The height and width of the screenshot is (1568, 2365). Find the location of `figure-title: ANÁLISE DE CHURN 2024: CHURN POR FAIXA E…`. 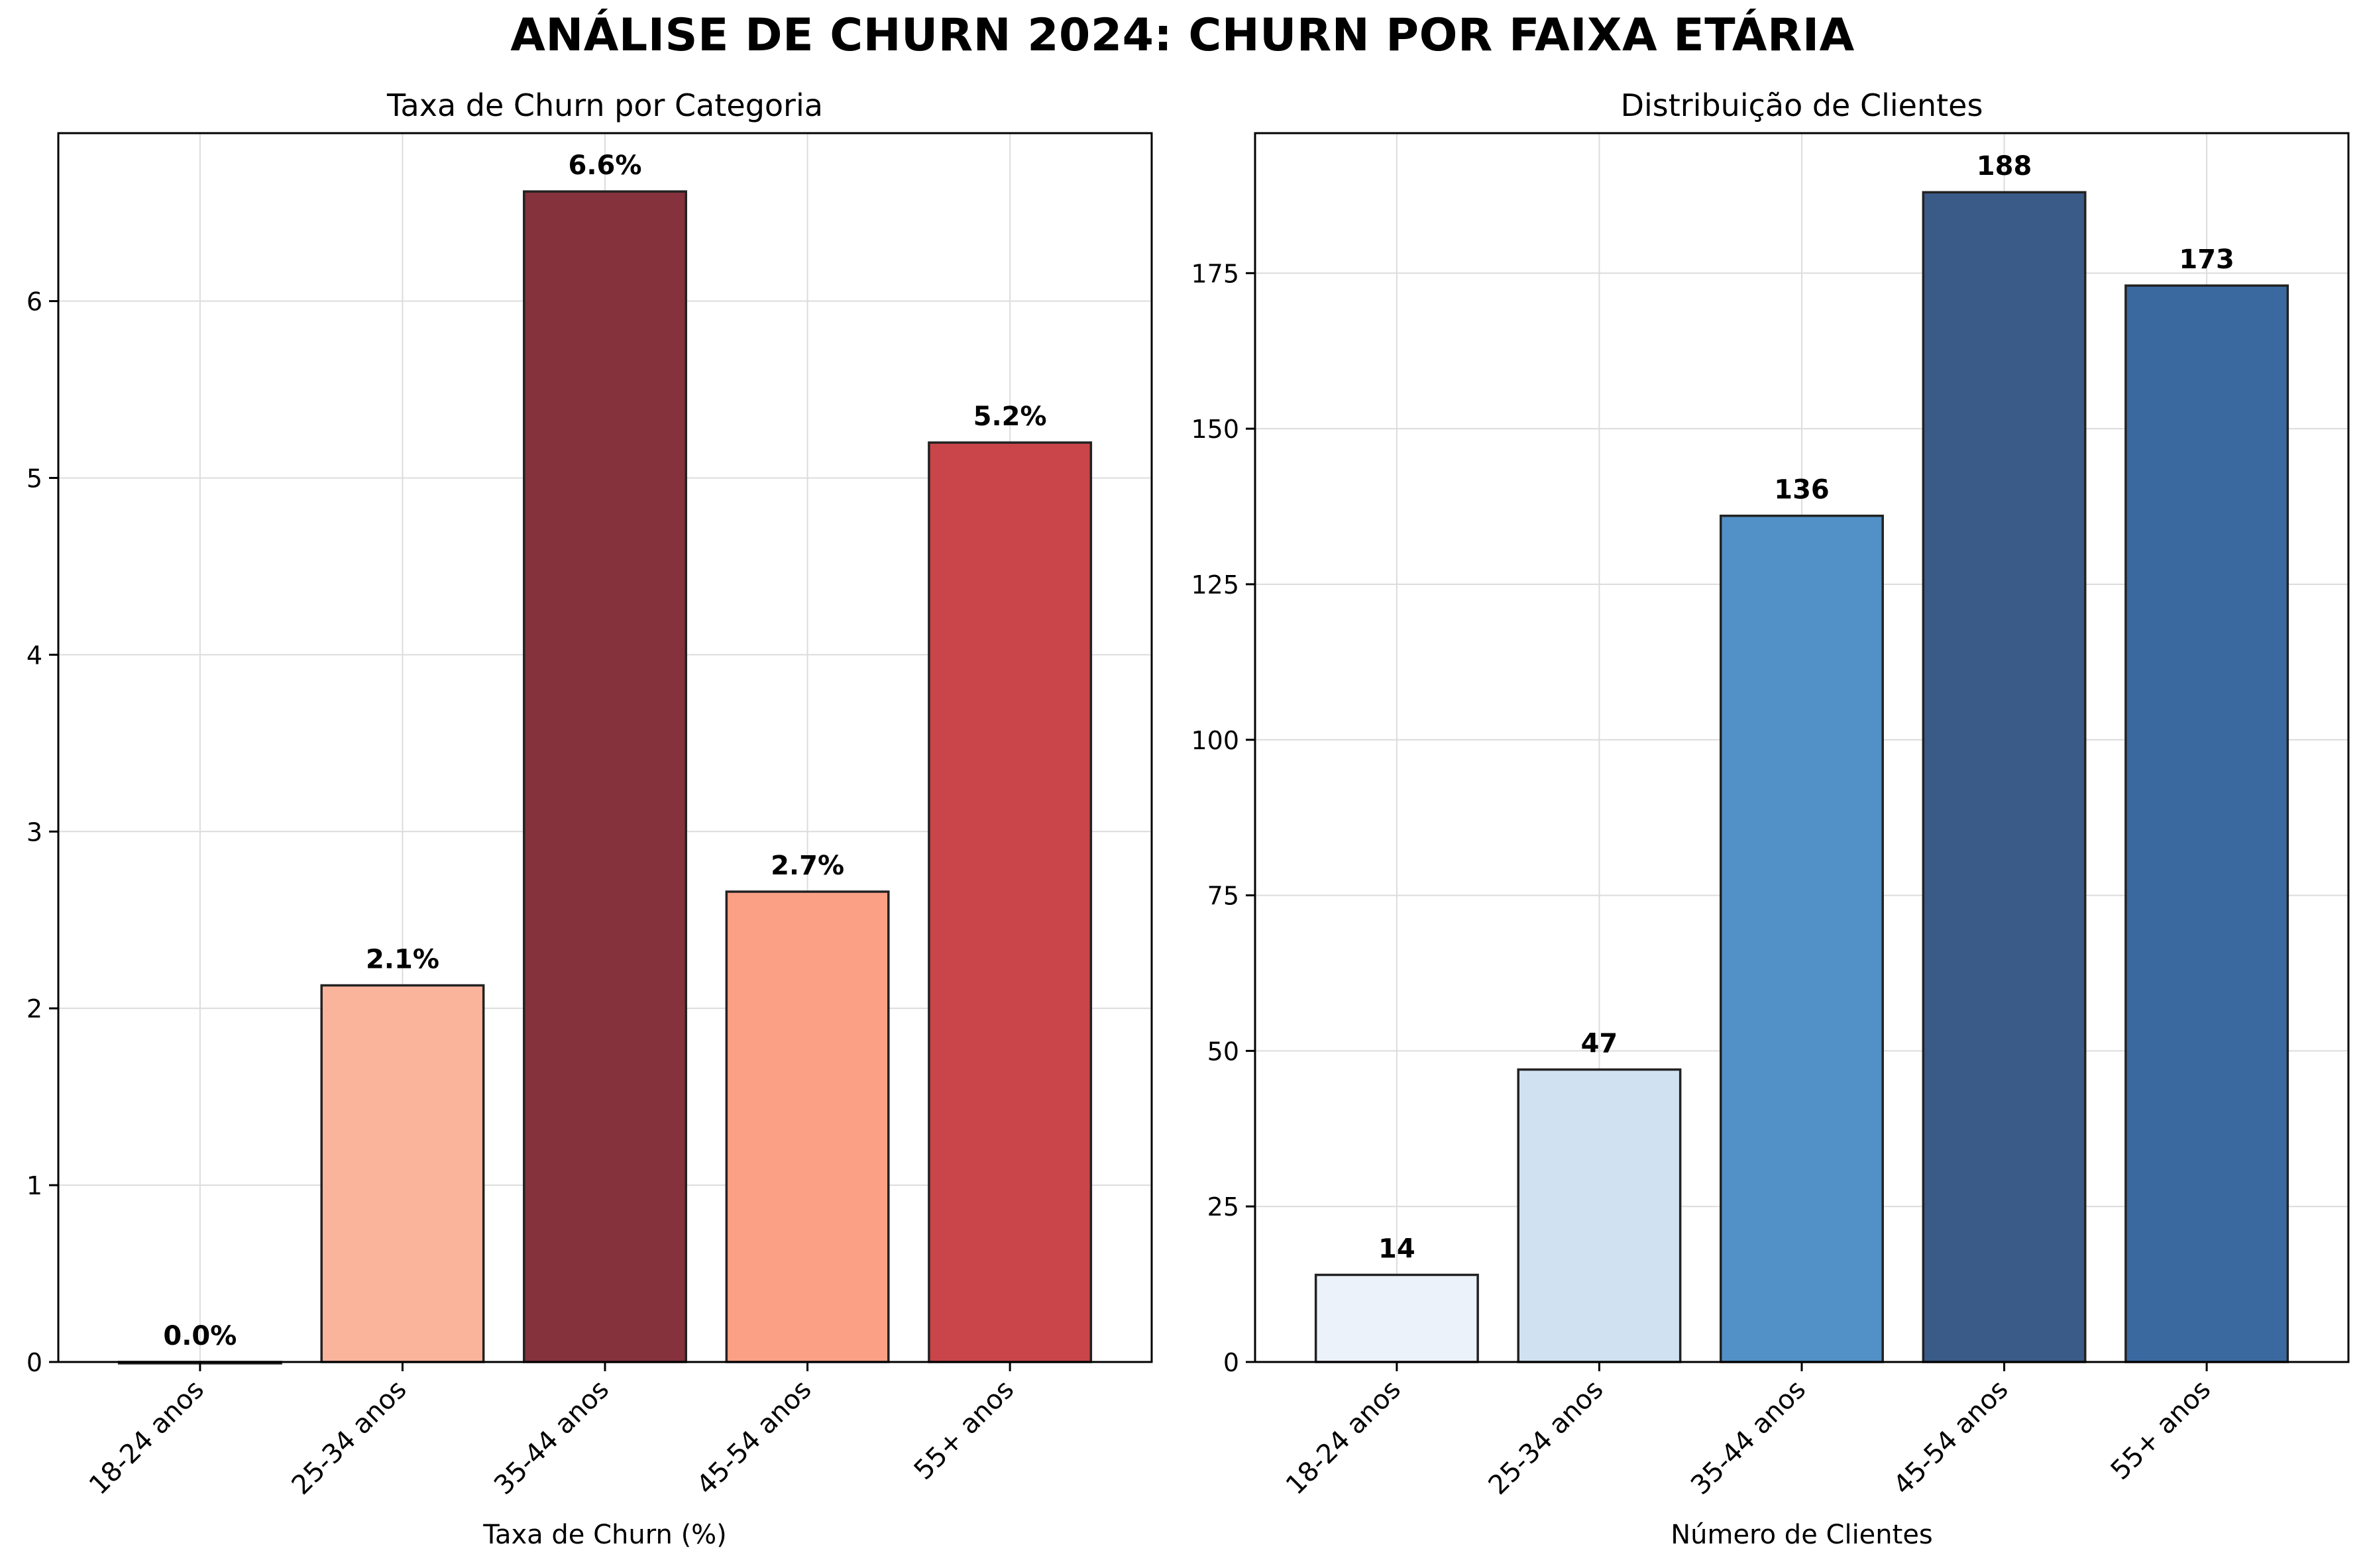

figure-title: ANÁLISE DE CHURN 2024: CHURN POR FAIXA E… is located at coordinates (1182, 35).